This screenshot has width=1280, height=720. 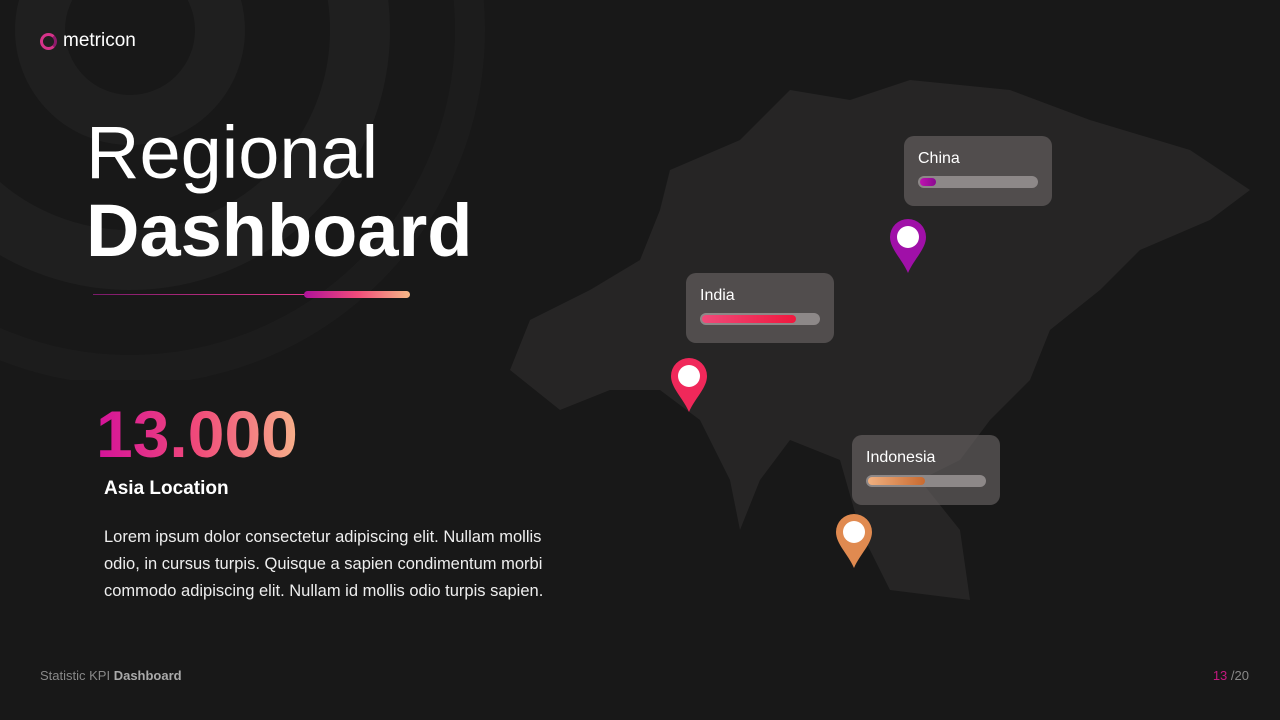 I want to click on page-number: 13 /20, so click(x=1231, y=675).